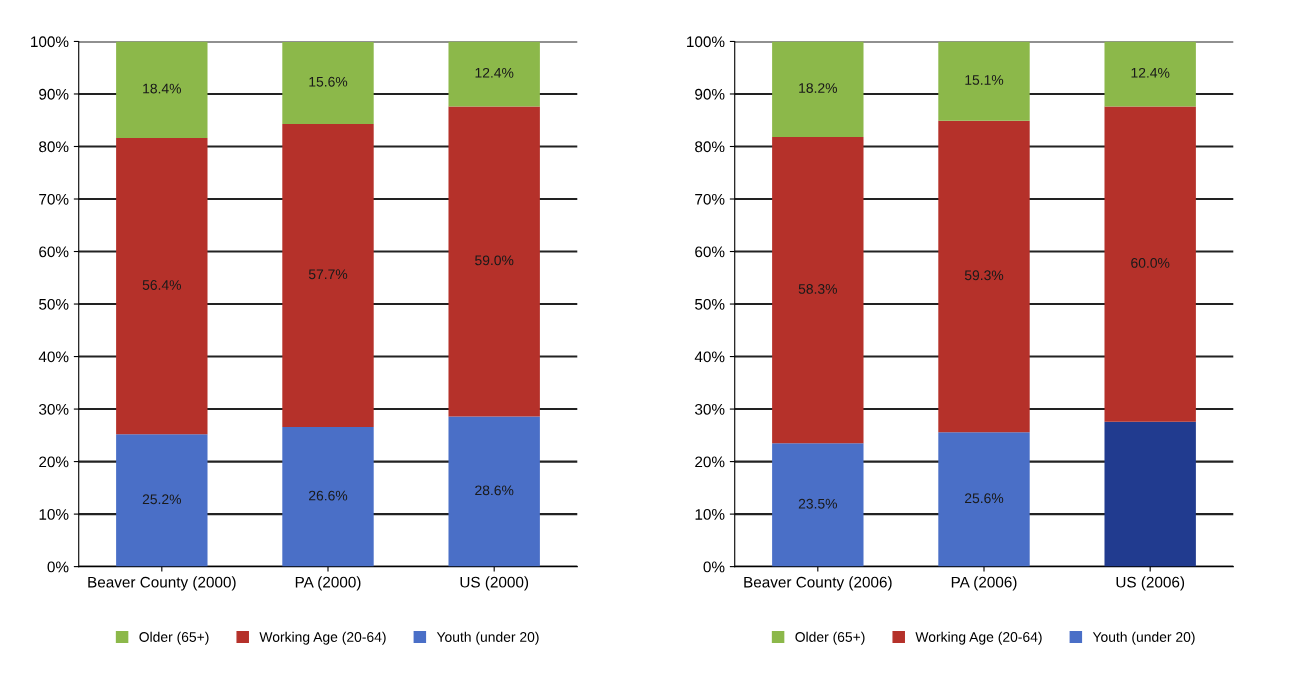 The height and width of the screenshot is (691, 1312). I want to click on data-label: 59.0%, so click(494, 260).